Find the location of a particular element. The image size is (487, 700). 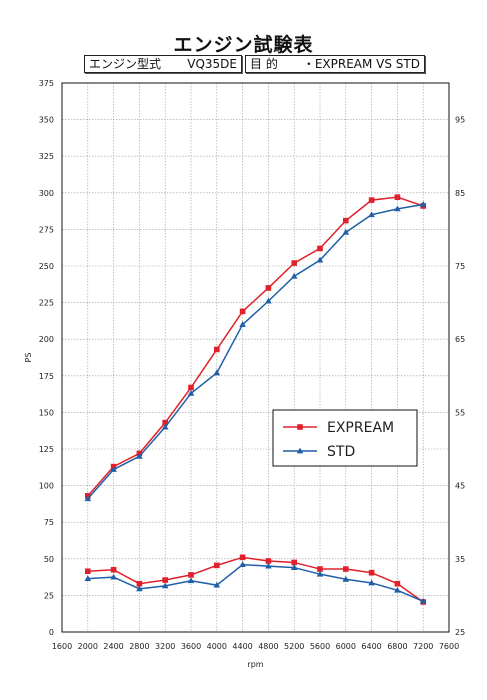

y-tick-label: 250 is located at coordinates (46, 266).